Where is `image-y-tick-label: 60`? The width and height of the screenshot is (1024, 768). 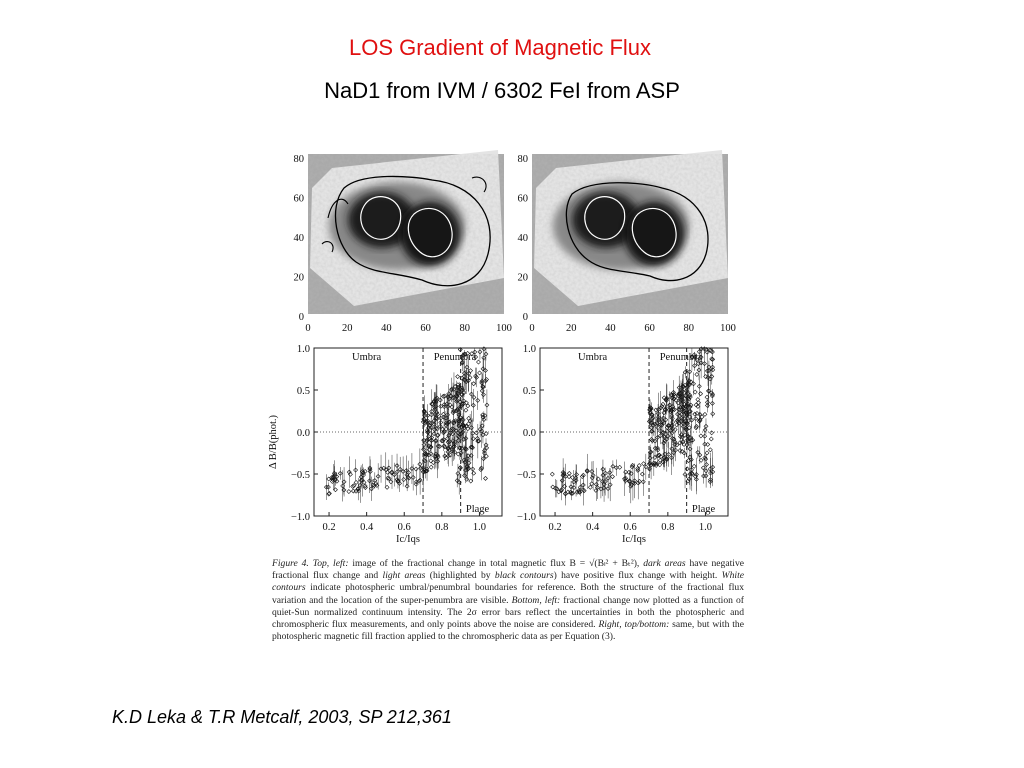 image-y-tick-label: 60 is located at coordinates (299, 199).